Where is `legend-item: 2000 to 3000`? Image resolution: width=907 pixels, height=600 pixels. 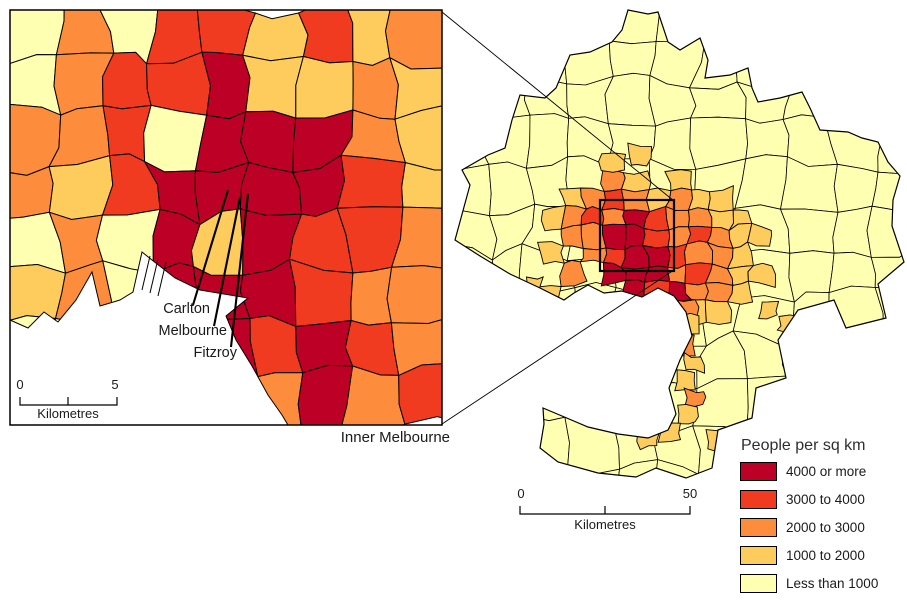 legend-item: 2000 to 3000 is located at coordinates (809, 527).